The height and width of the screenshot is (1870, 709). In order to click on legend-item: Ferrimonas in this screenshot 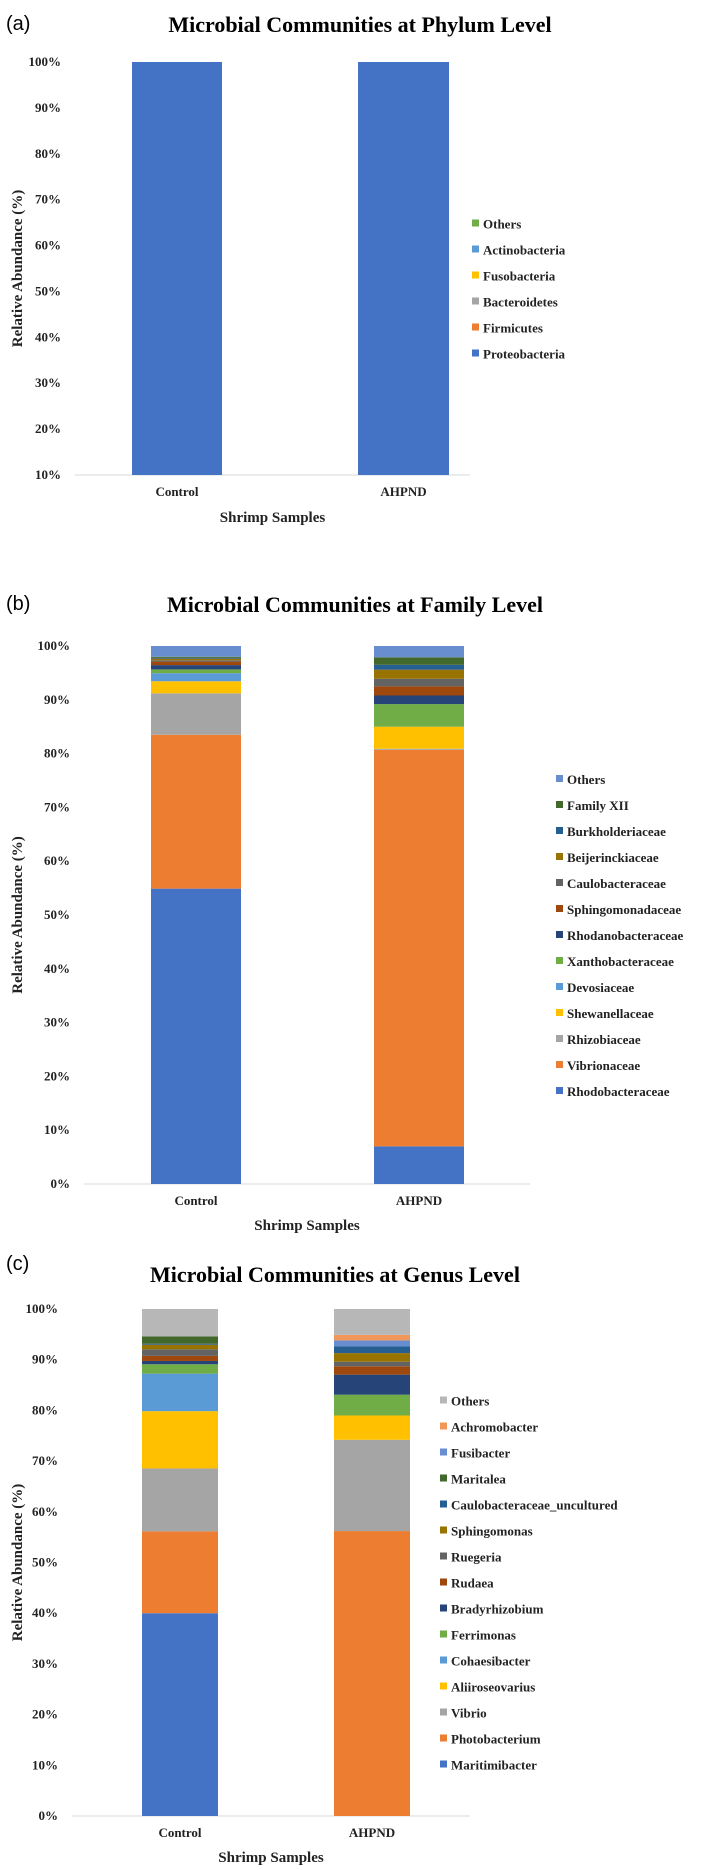, I will do `click(478, 1635)`.